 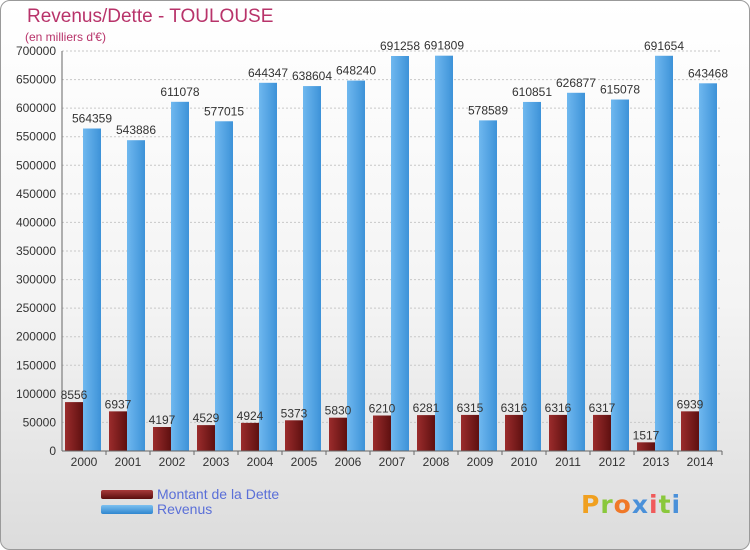 I want to click on bar-debt-2002, so click(x=162, y=439).